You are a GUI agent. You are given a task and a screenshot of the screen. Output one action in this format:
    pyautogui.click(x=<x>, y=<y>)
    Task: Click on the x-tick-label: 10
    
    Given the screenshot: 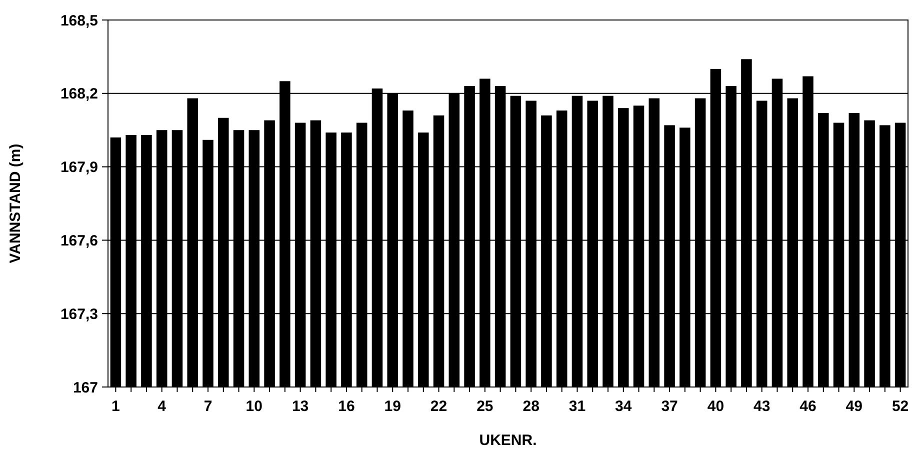 What is the action you would take?
    pyautogui.click(x=254, y=406)
    